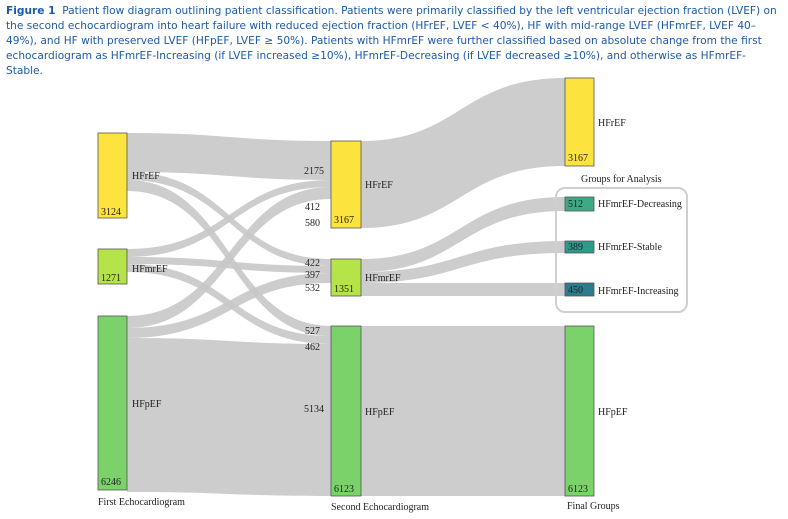  I want to click on link-first-hfmref-to-second-hfmref, so click(229, 265).